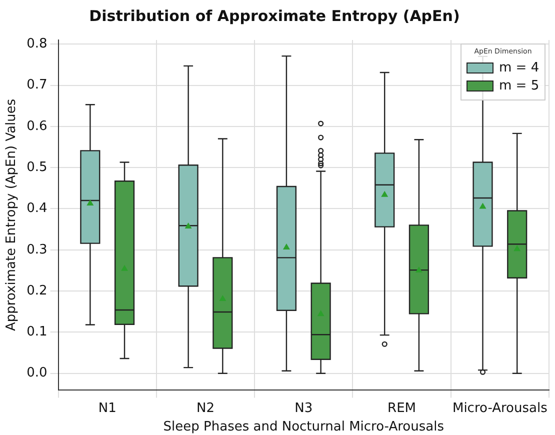  What do you see at coordinates (500, 408) in the screenshot?
I see `x-tick-label: Micro-Arousals` at bounding box center [500, 408].